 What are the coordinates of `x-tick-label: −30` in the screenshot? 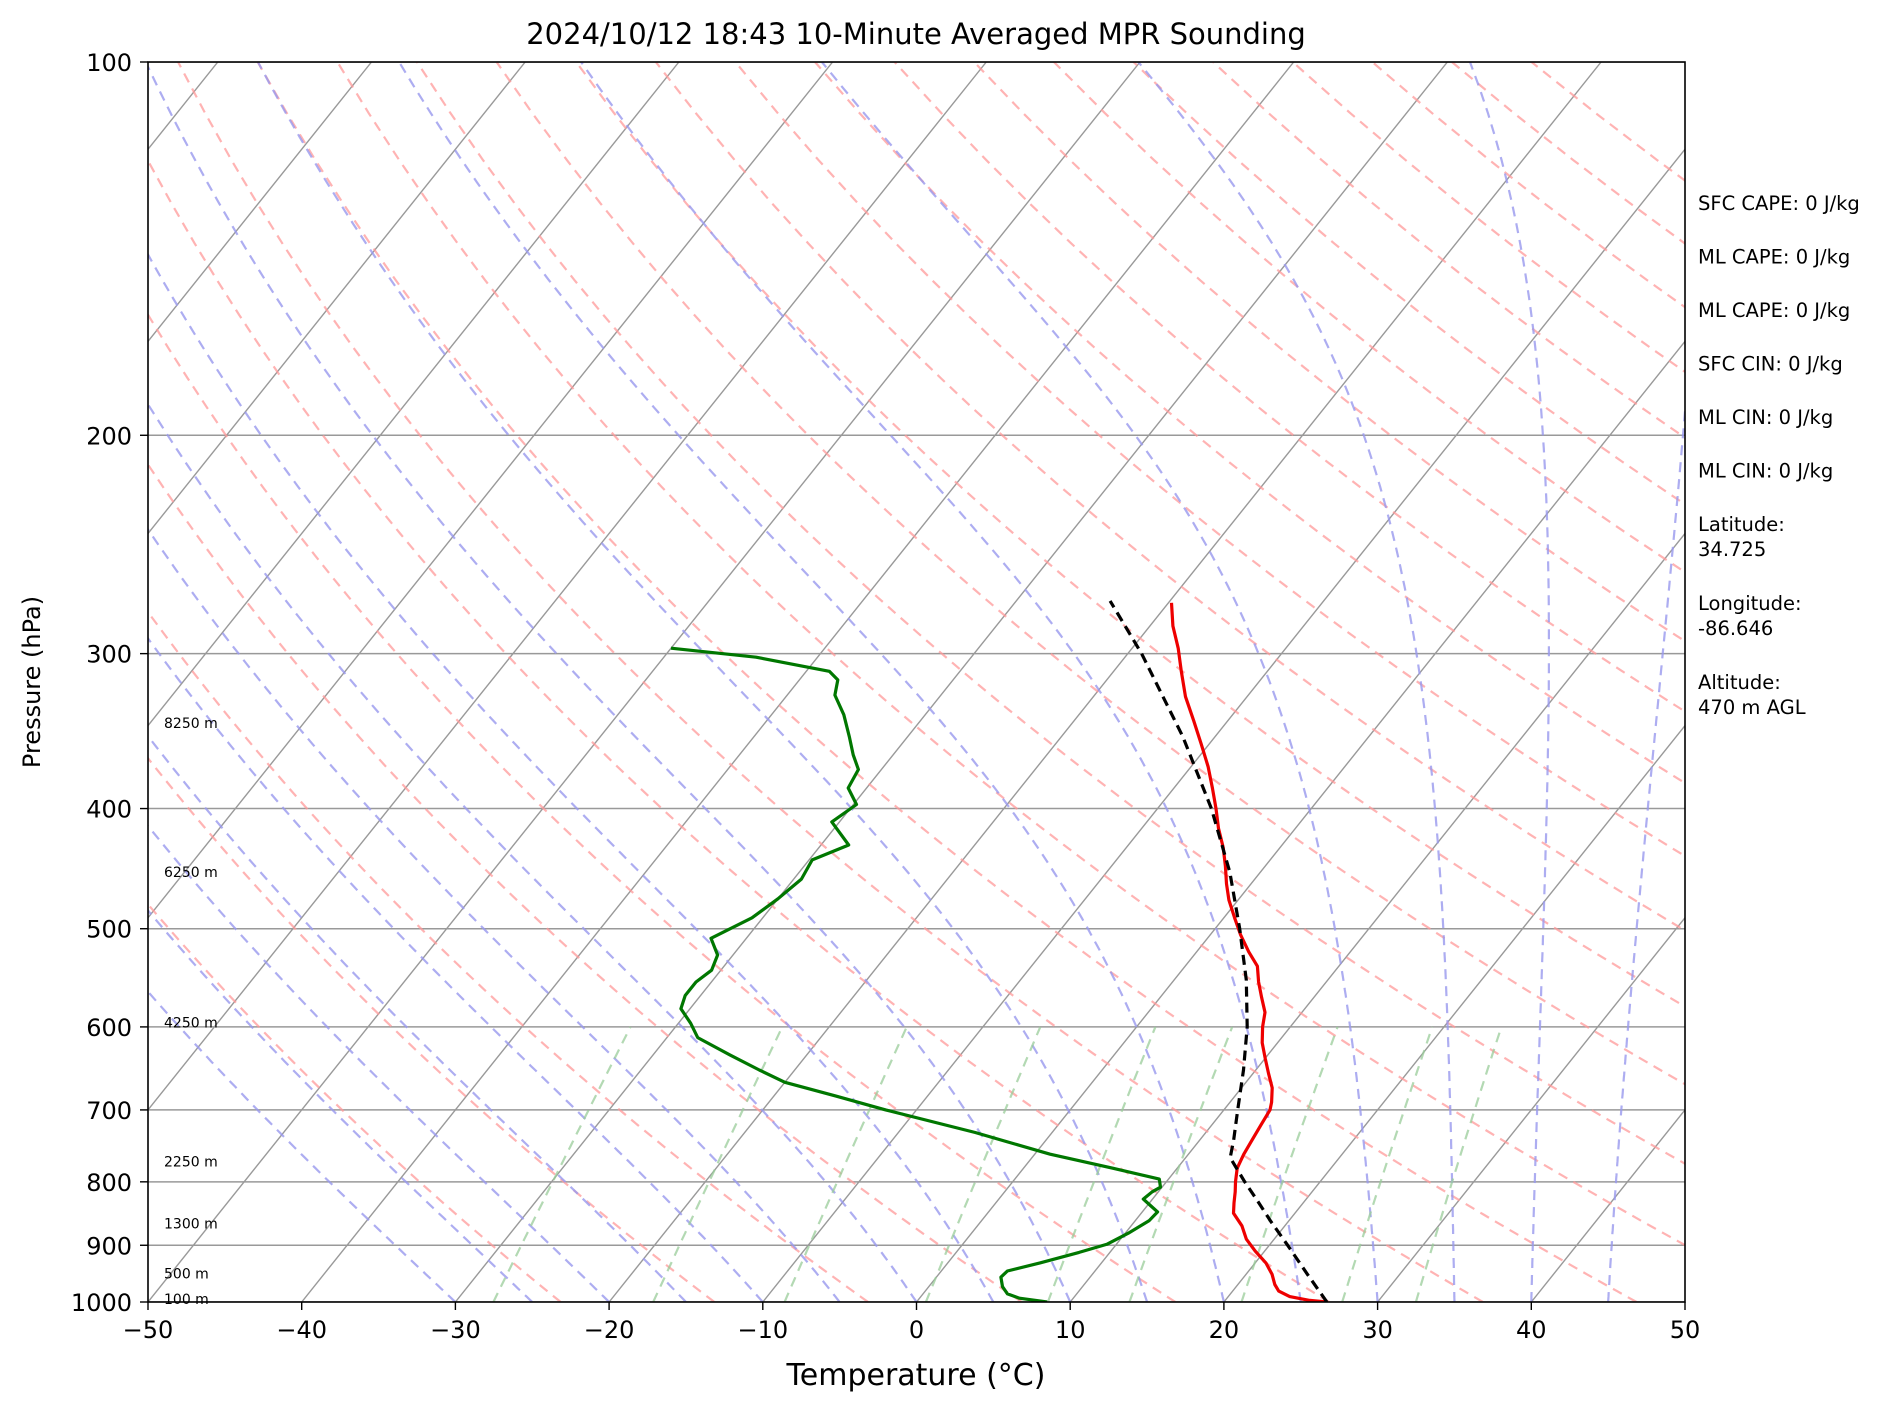 It's located at (455, 1330).